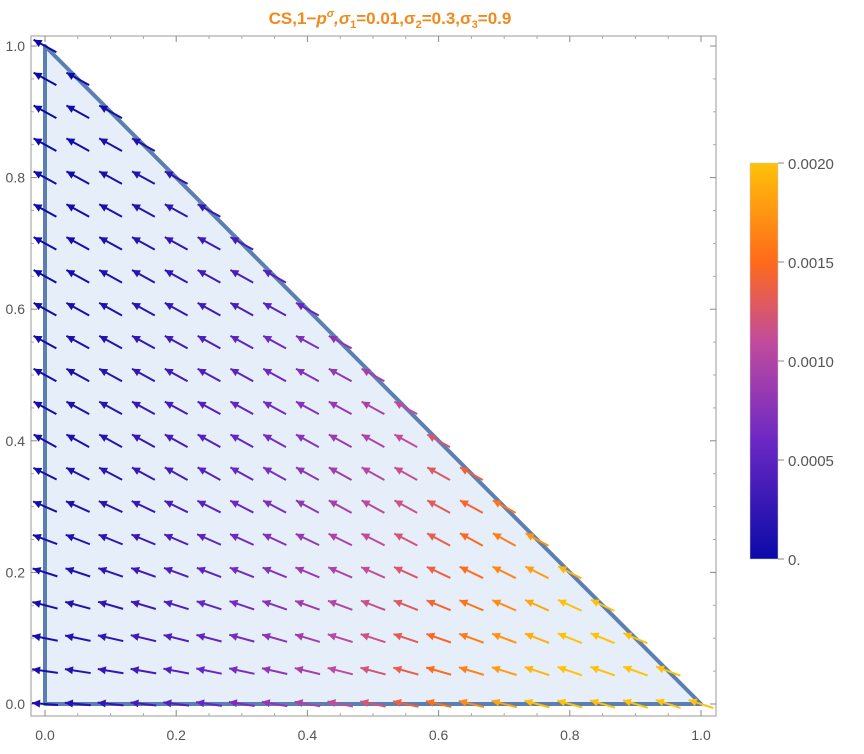 This screenshot has width=864, height=754. I want to click on colorbar-label: 0.0015, so click(811, 263).